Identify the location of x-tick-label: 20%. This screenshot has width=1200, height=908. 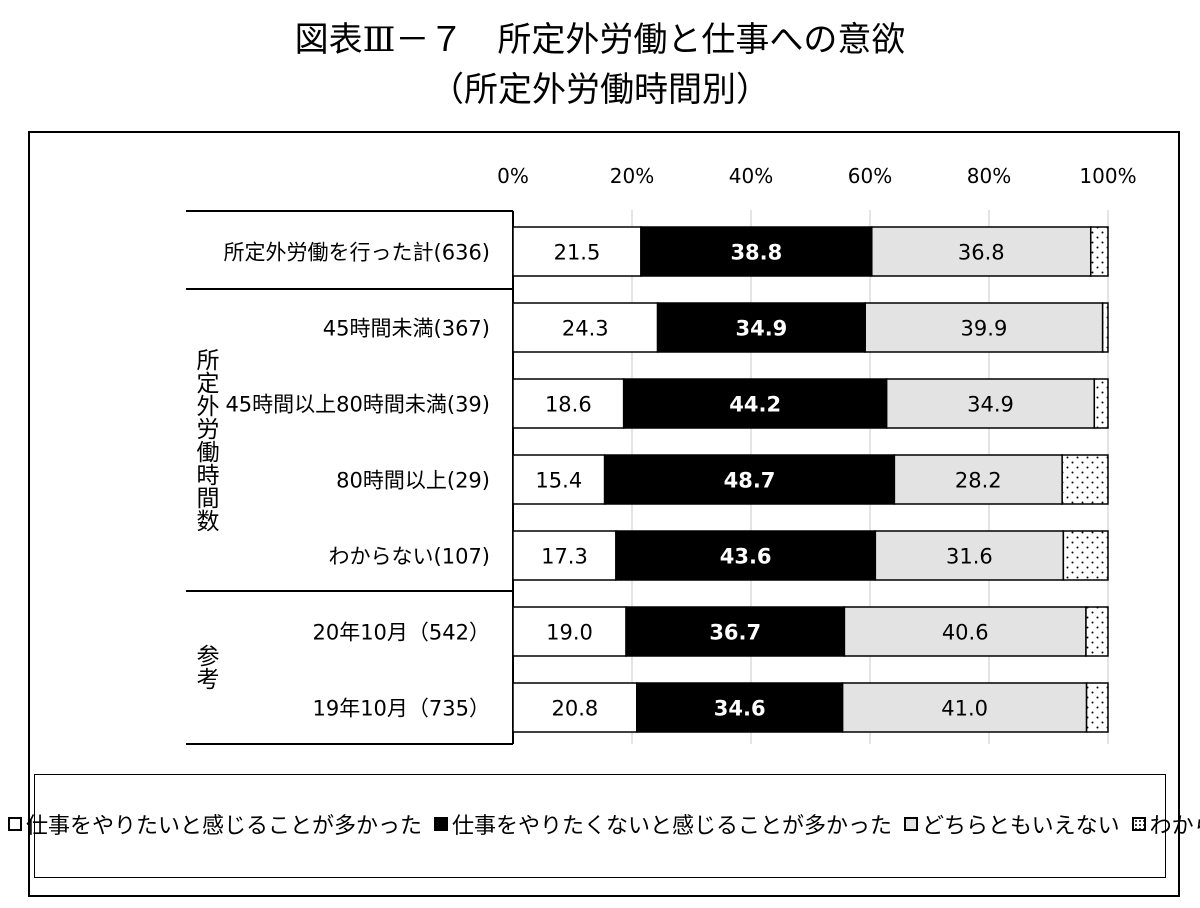
(632, 176).